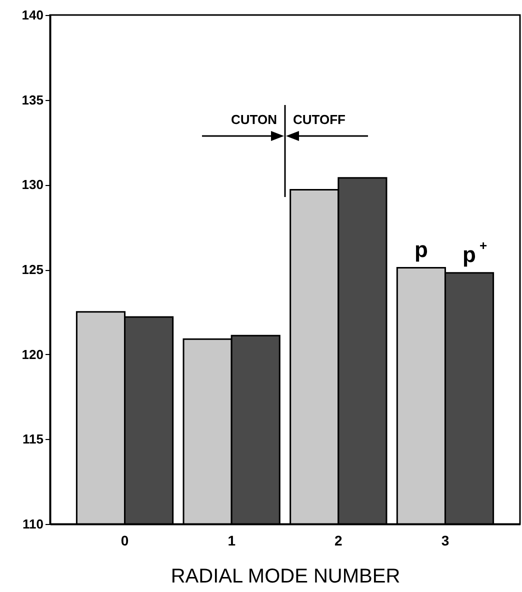 The height and width of the screenshot is (592, 522). What do you see at coordinates (285, 577) in the screenshot?
I see `x-axis-title: RADIAL MODE NUMBER` at bounding box center [285, 577].